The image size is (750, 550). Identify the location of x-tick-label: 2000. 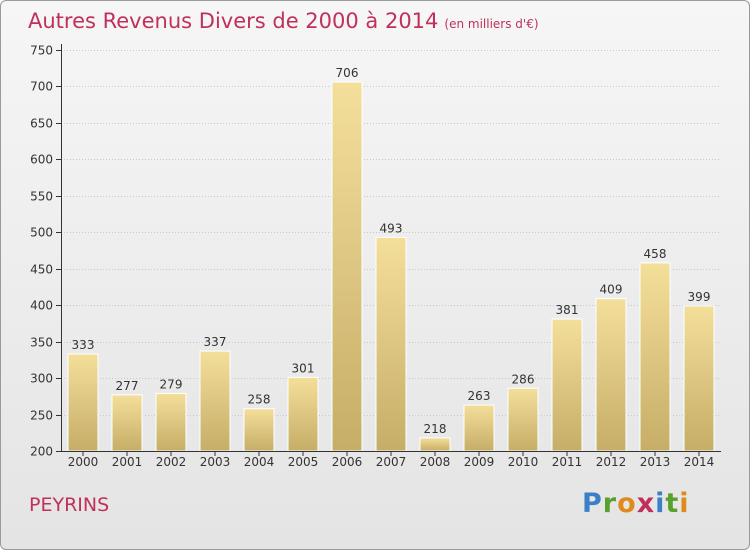
(83, 462).